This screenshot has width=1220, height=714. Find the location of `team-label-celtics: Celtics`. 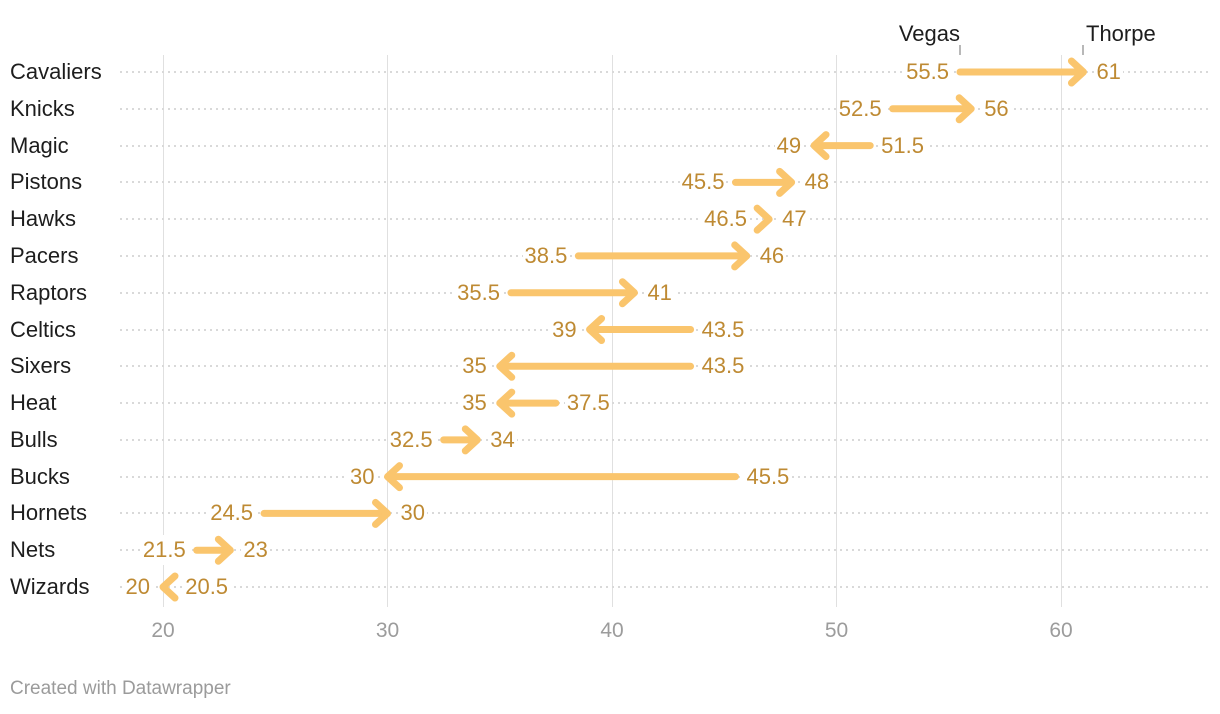

team-label-celtics: Celtics is located at coordinates (43, 329).